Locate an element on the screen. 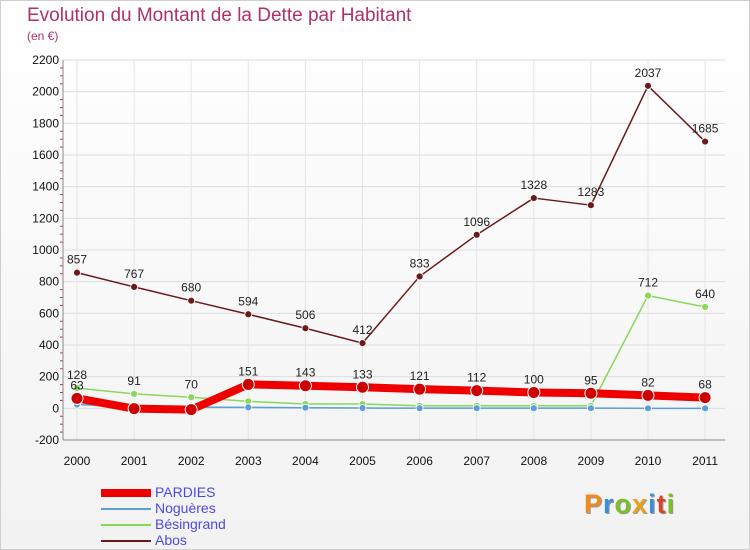 This screenshot has height=550, width=750. y-tick-label: 600 is located at coordinates (49, 313).